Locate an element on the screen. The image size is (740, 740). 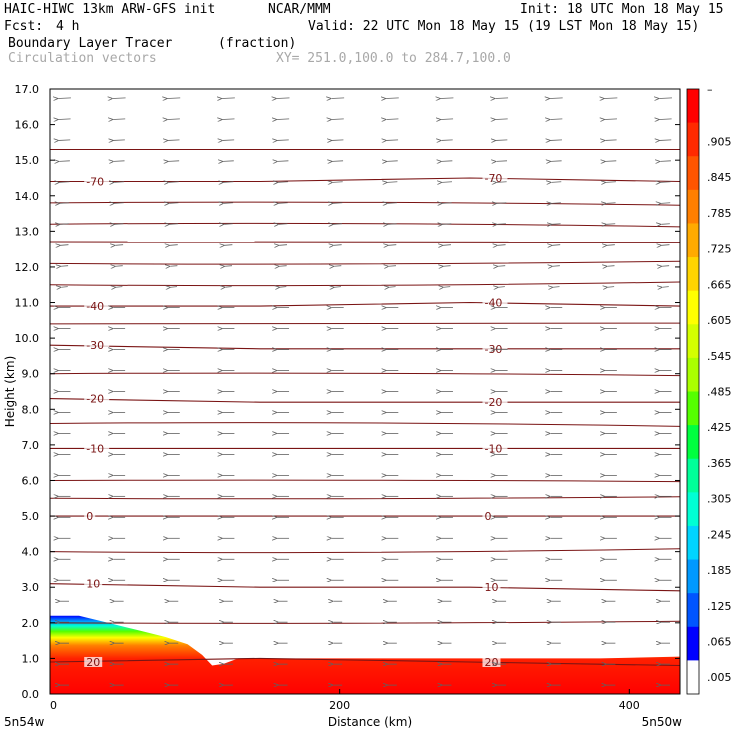
y-axis-label: Height (km) is located at coordinates (10, 391).